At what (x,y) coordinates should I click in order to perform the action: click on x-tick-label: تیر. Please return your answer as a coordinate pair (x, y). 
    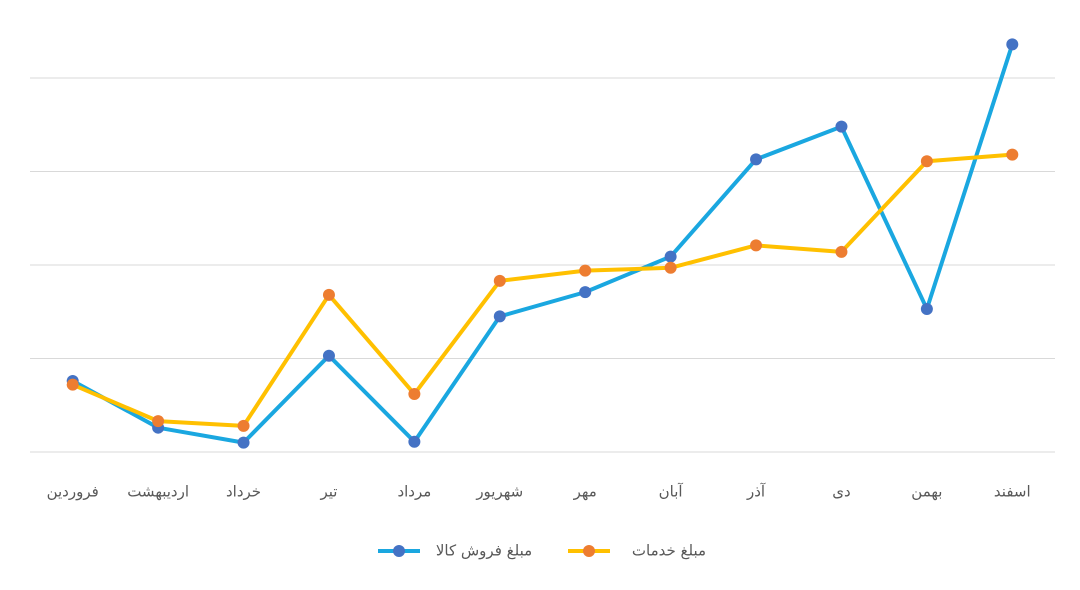
    Looking at the image, I should click on (328, 492).